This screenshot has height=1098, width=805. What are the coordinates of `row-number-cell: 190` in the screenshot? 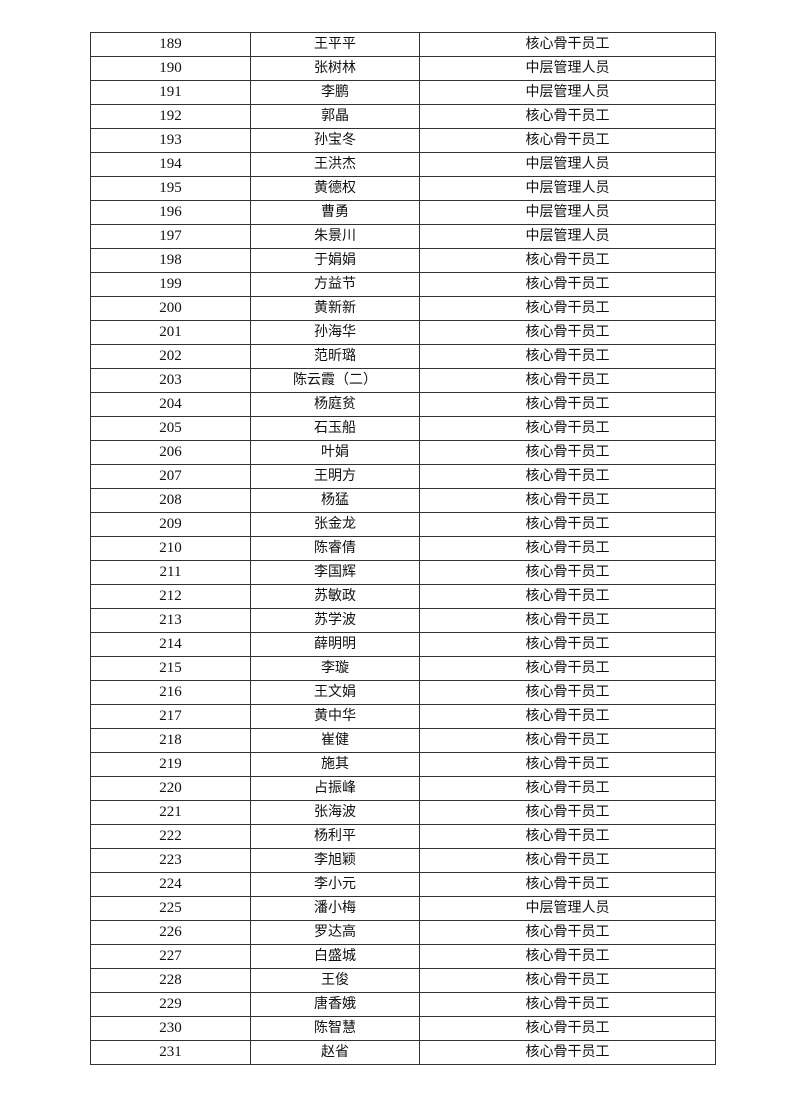 It's located at (170, 68).